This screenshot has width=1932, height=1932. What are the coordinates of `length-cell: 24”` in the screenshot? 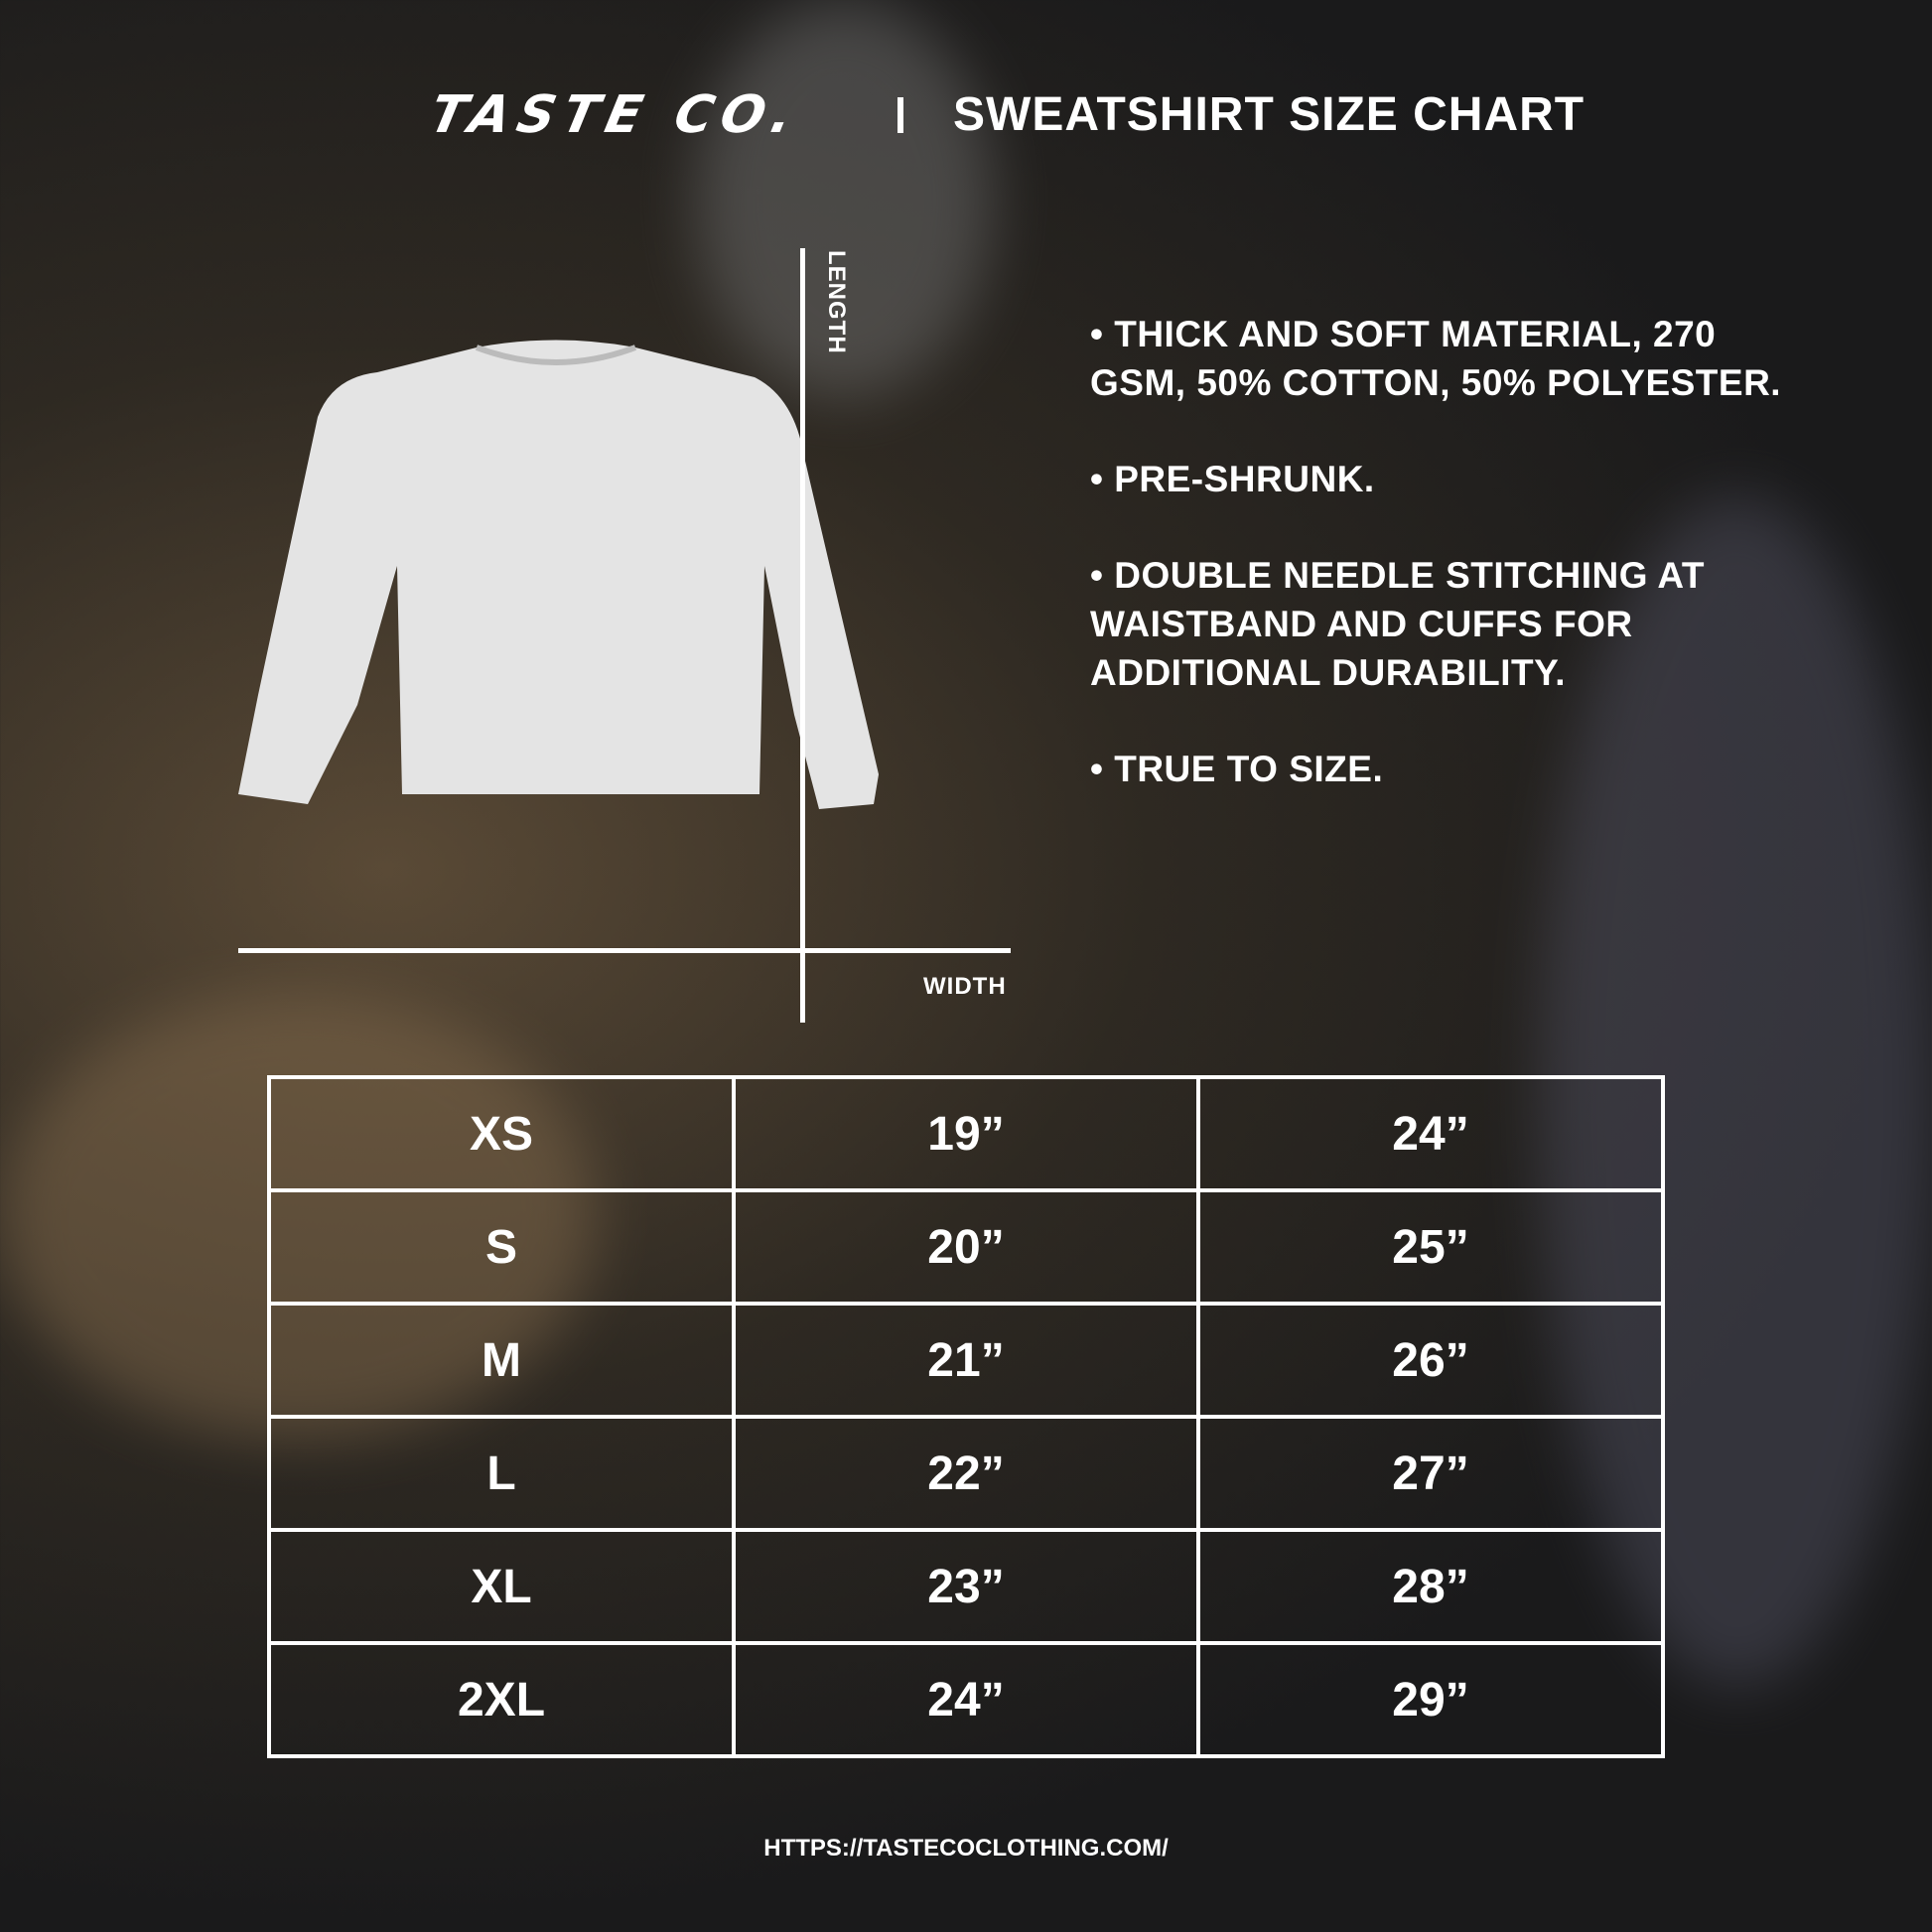 It's located at (1430, 1133).